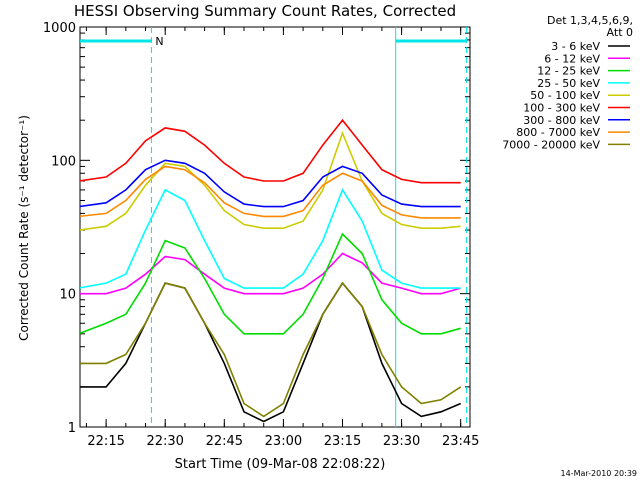 The height and width of the screenshot is (480, 640). I want to click on x-tick-label: 23:30, so click(401, 441).